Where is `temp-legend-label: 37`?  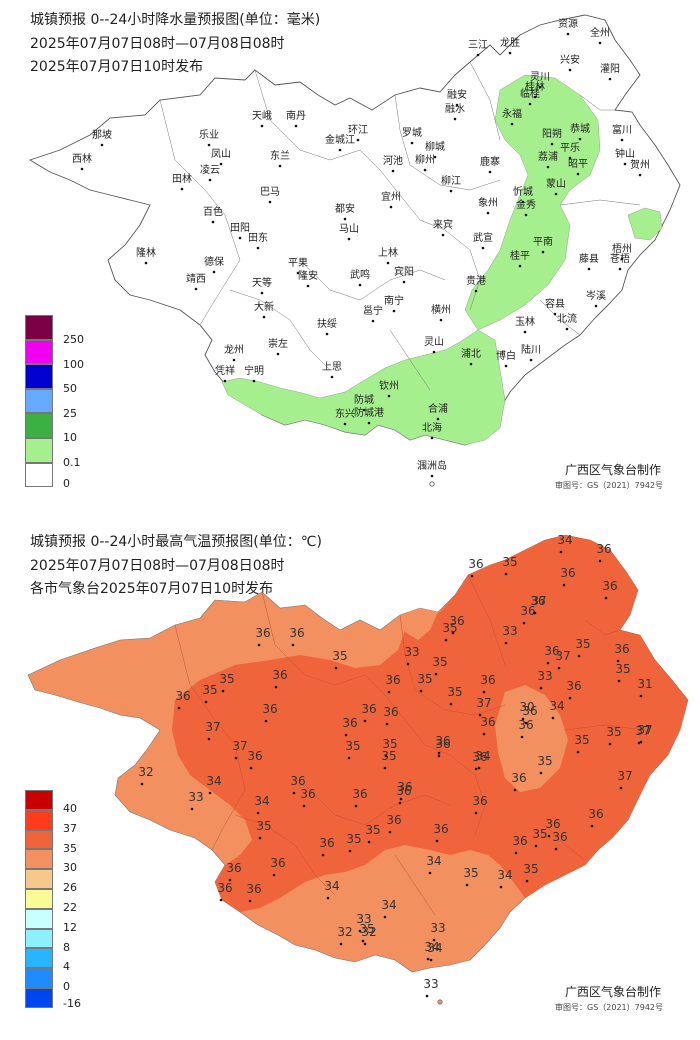 temp-legend-label: 37 is located at coordinates (70, 828).